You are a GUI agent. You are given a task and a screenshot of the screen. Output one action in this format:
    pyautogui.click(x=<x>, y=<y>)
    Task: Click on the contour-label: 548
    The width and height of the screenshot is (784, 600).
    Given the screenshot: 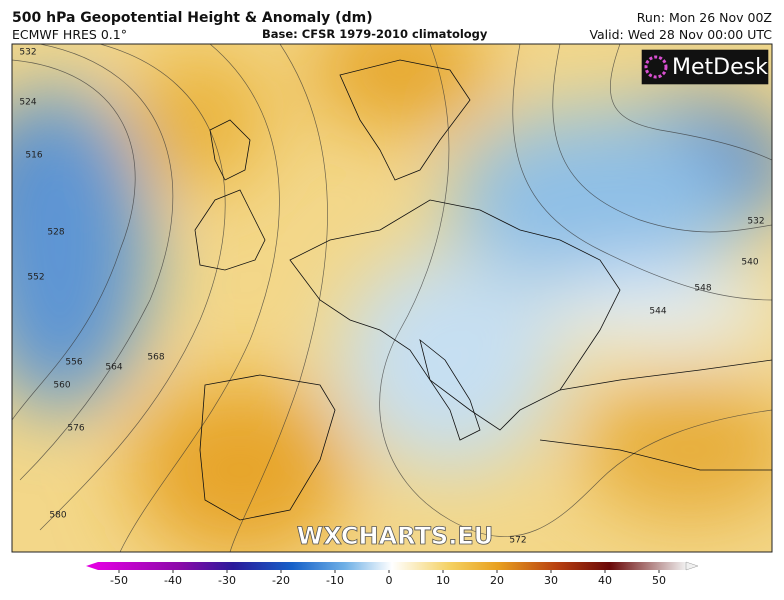 What is the action you would take?
    pyautogui.click(x=702, y=289)
    